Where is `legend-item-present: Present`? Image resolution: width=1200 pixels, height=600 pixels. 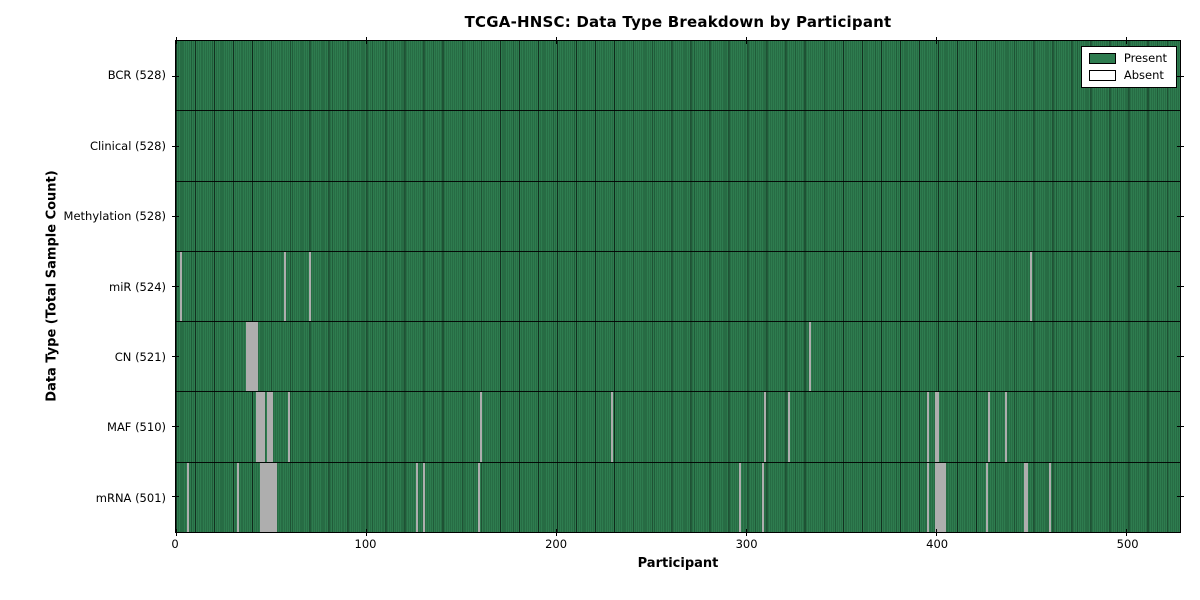
legend-item-present: Present is located at coordinates (1127, 58).